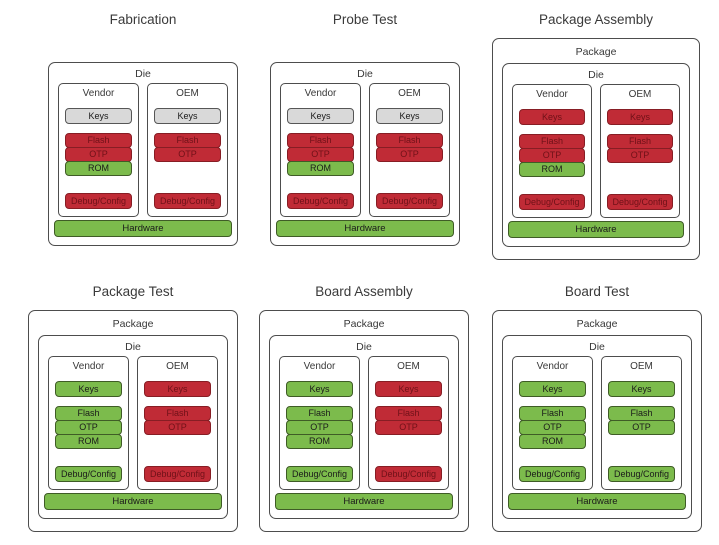 Image resolution: width=719 pixels, height=545 pixels. What do you see at coordinates (143, 19) in the screenshot?
I see `stage-title: Fabrication` at bounding box center [143, 19].